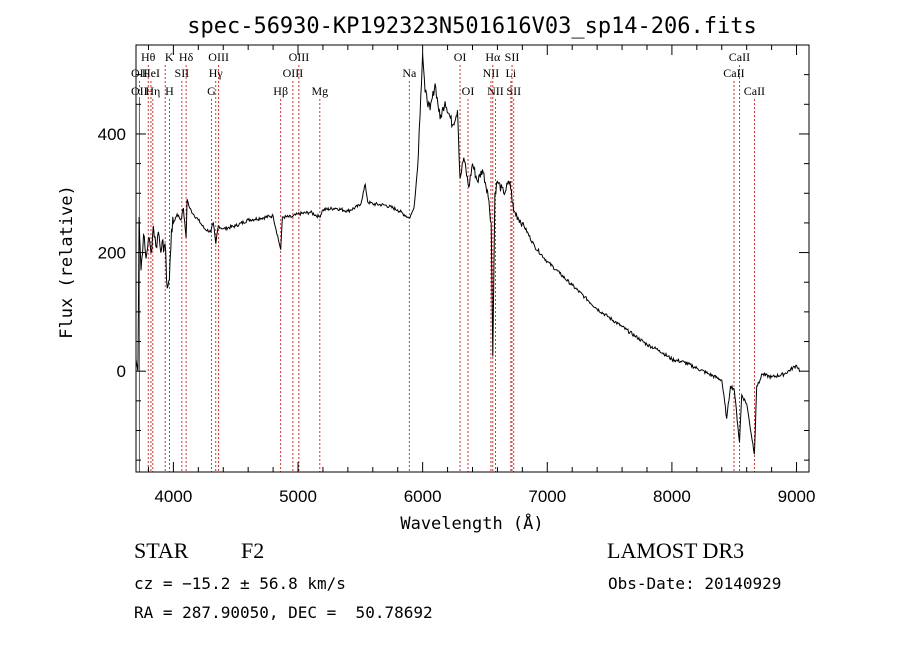 The image size is (900, 649). I want to click on redshift-cz: cz = −15.2 ± 56.8 km/s, so click(240, 583).